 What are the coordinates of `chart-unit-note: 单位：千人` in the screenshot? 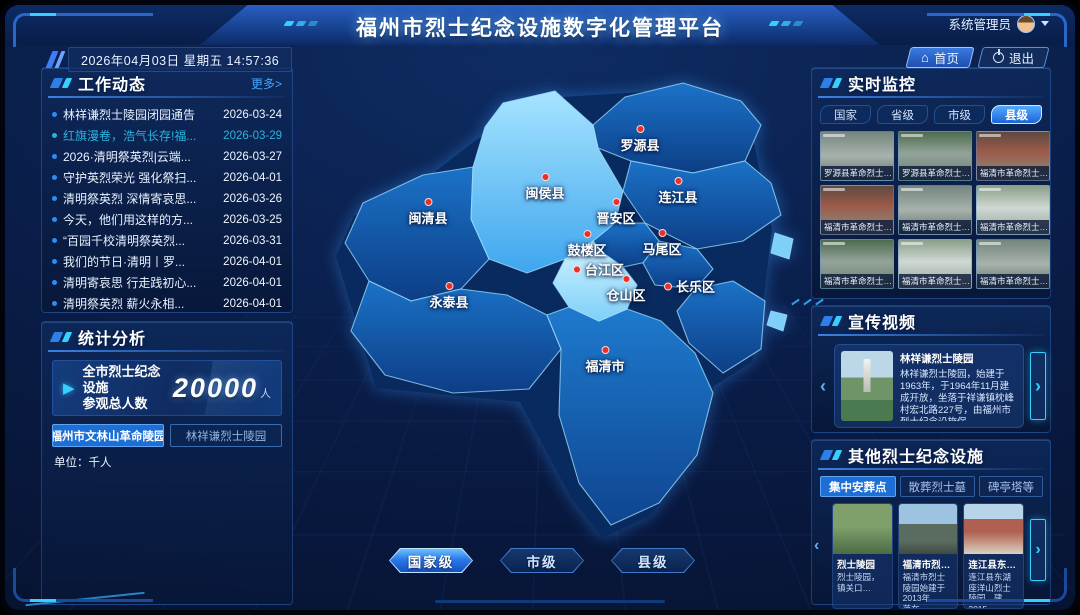 It's located at (83, 463).